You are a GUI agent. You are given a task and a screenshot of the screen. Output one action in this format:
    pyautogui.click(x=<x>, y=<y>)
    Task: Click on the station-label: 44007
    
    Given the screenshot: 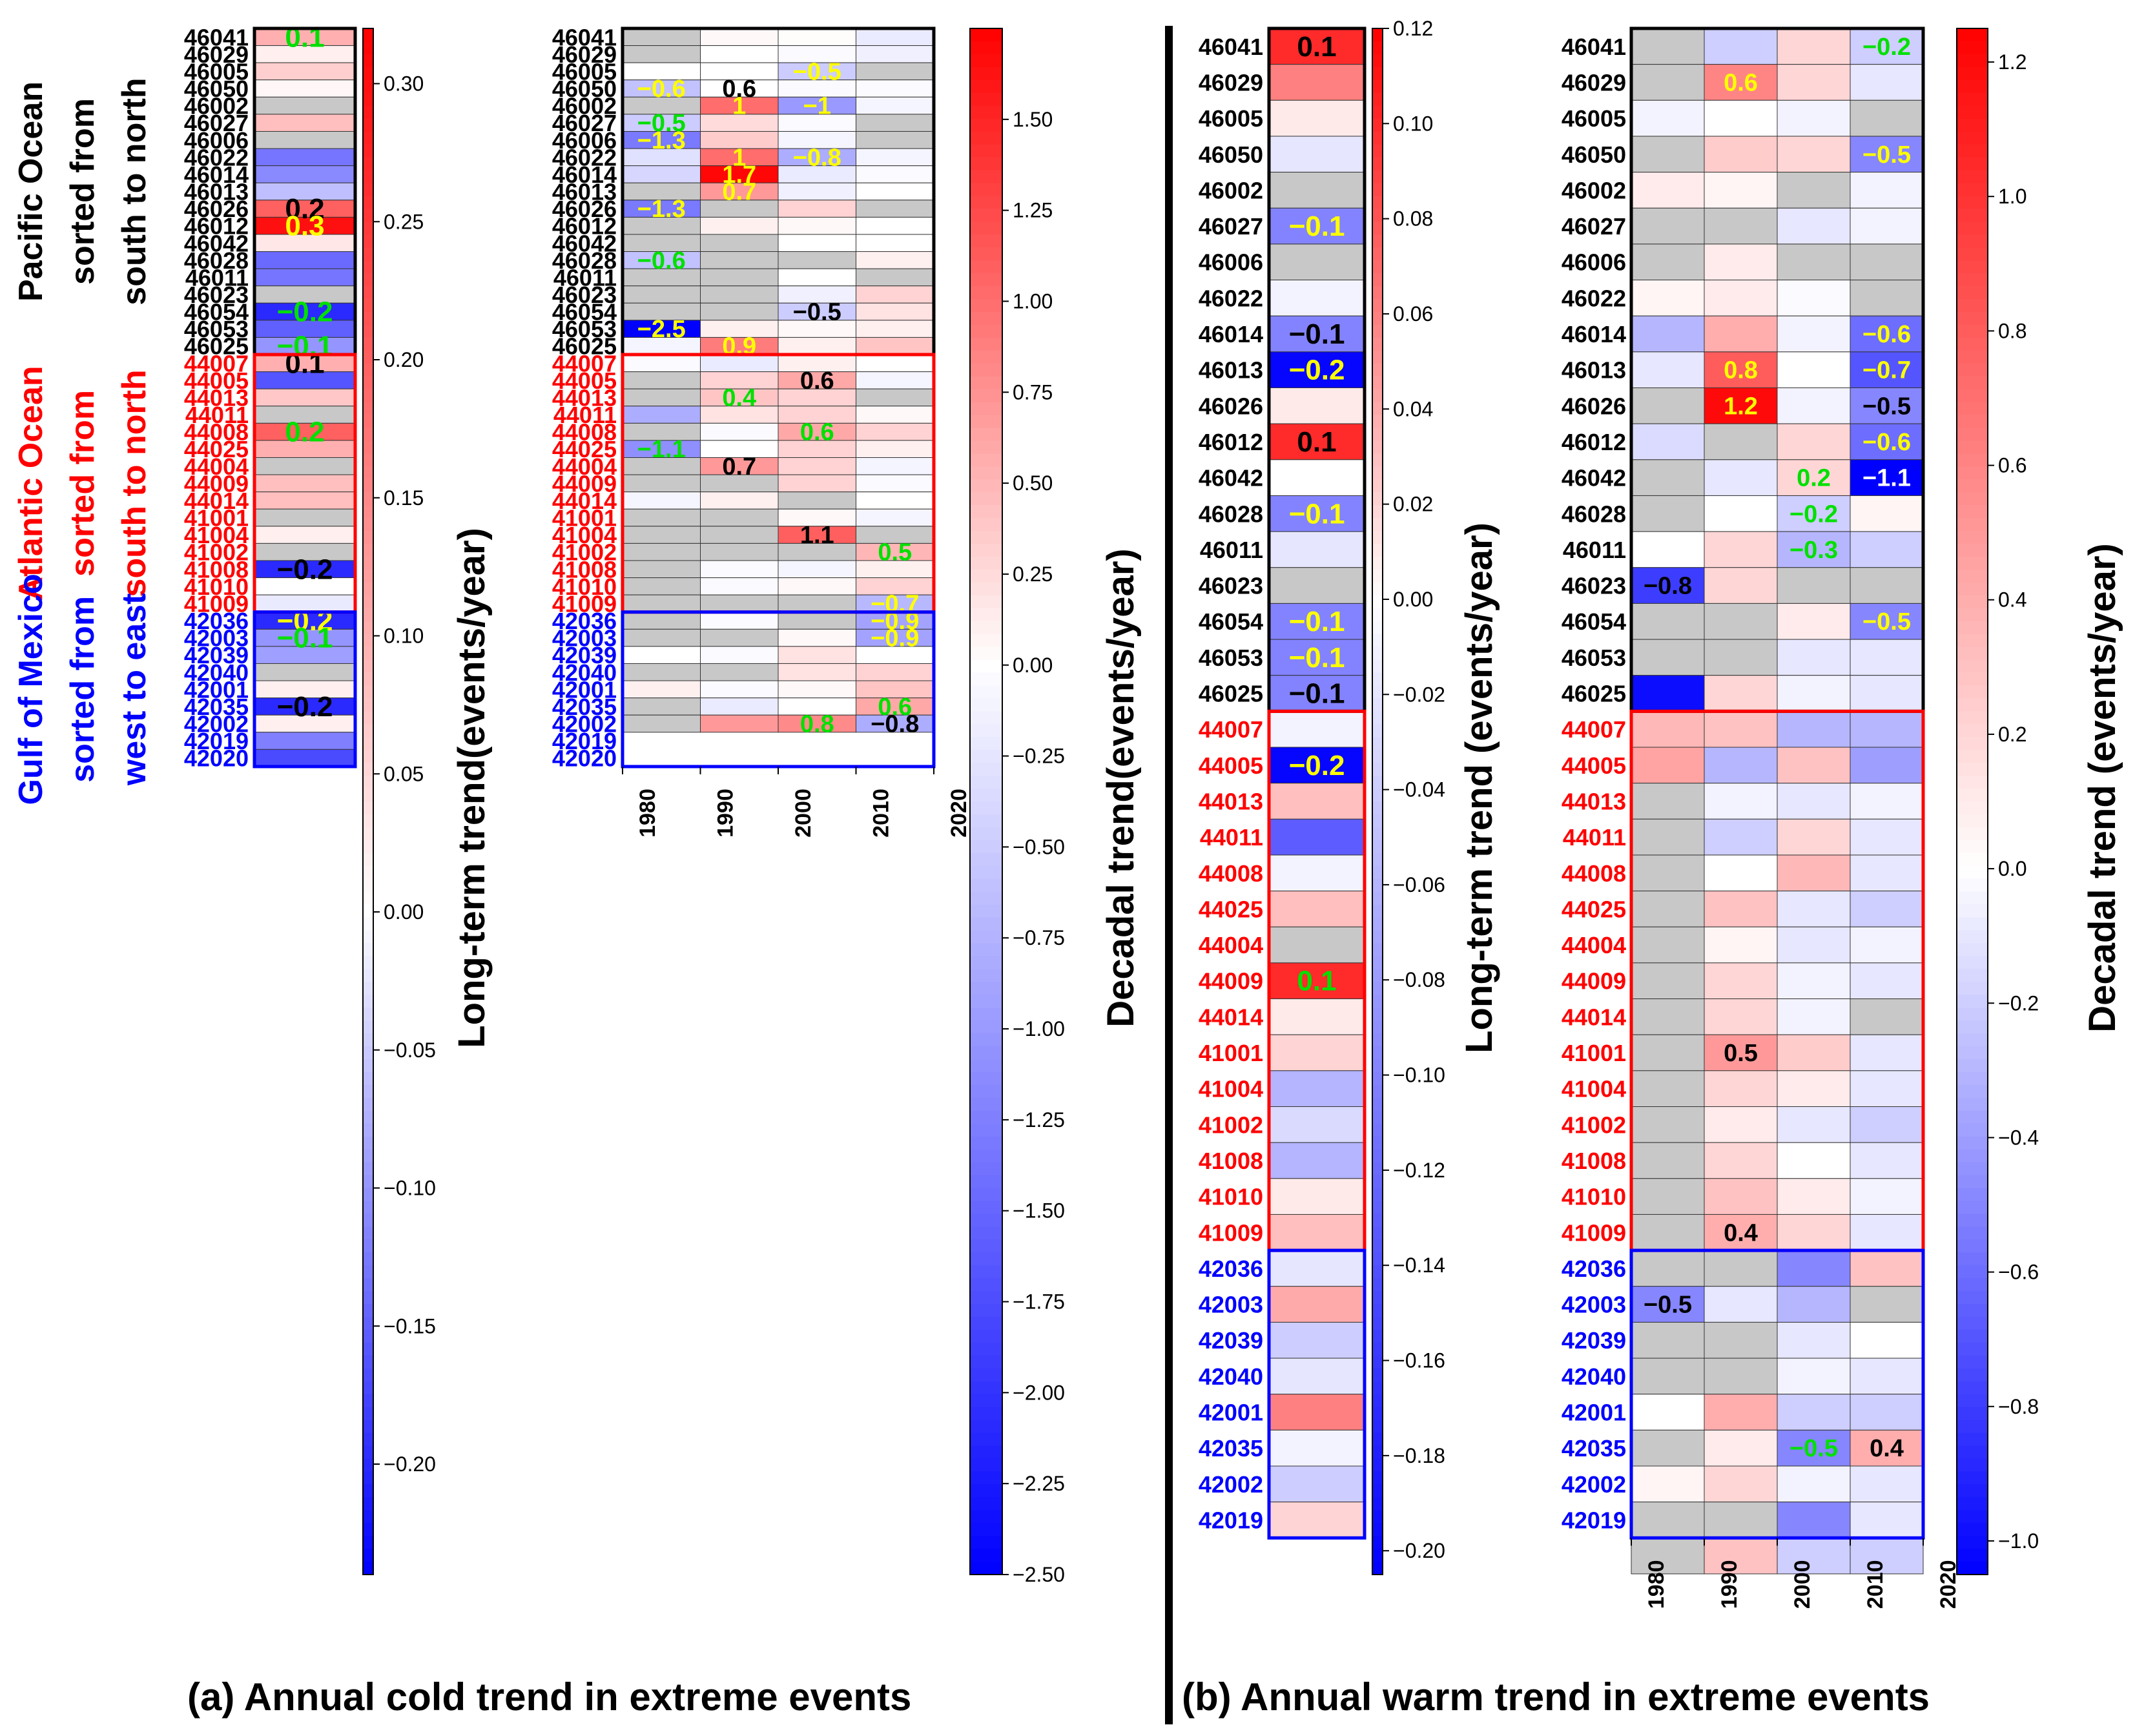 What is the action you would take?
    pyautogui.click(x=584, y=364)
    